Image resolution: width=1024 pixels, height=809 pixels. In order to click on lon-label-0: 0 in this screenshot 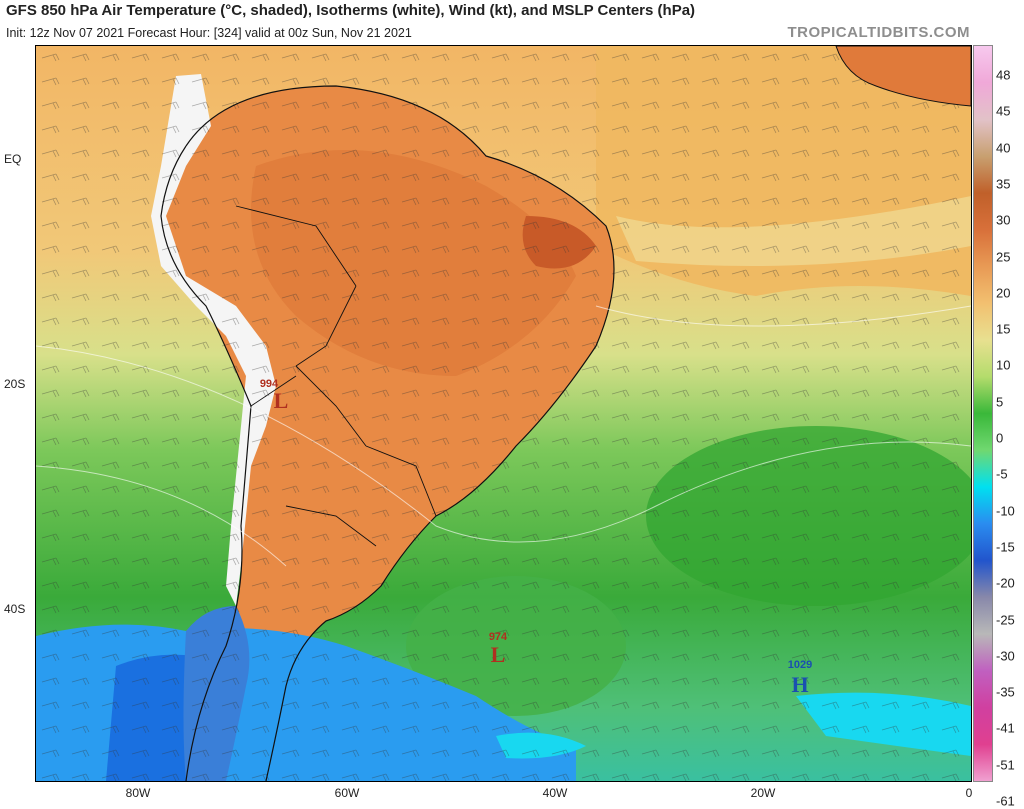, I will do `click(969, 793)`.